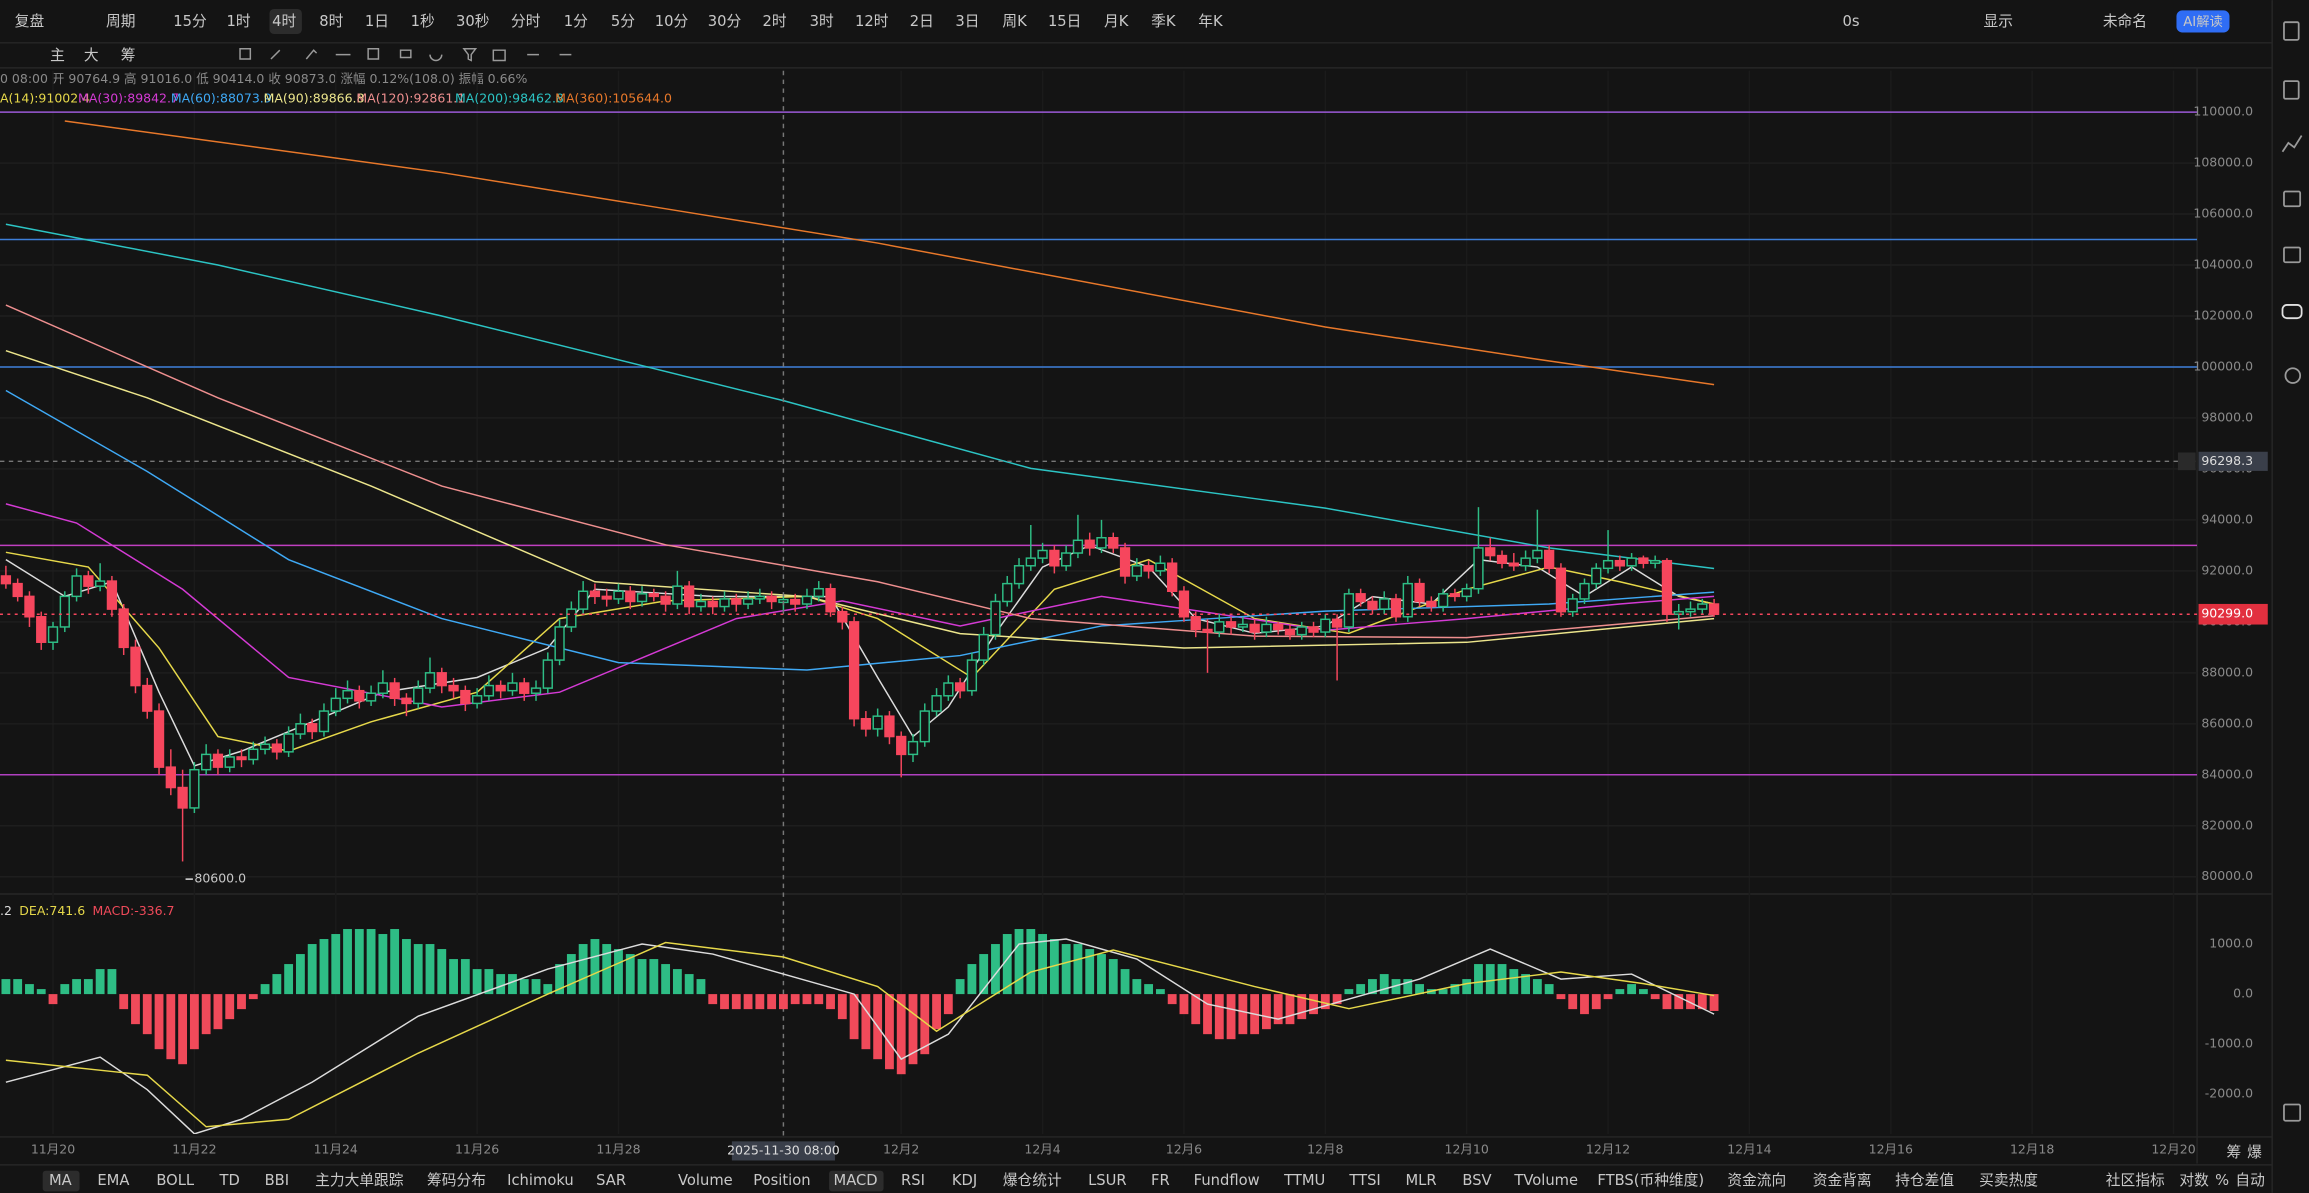 This screenshot has width=2309, height=1193. I want to click on indicator-tab: BOLL, so click(175, 1180).